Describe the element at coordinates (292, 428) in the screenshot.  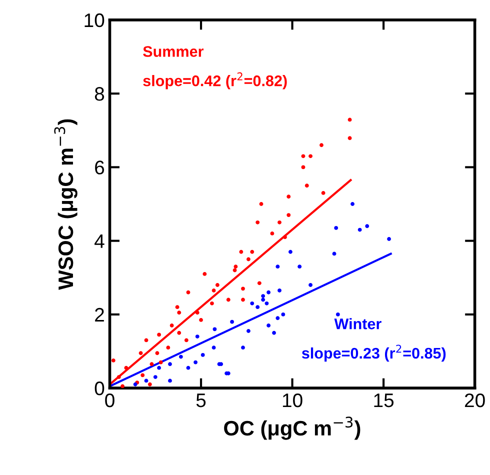
I see `x-axis-title: OC (μgC m$^{−3}$)` at that location.